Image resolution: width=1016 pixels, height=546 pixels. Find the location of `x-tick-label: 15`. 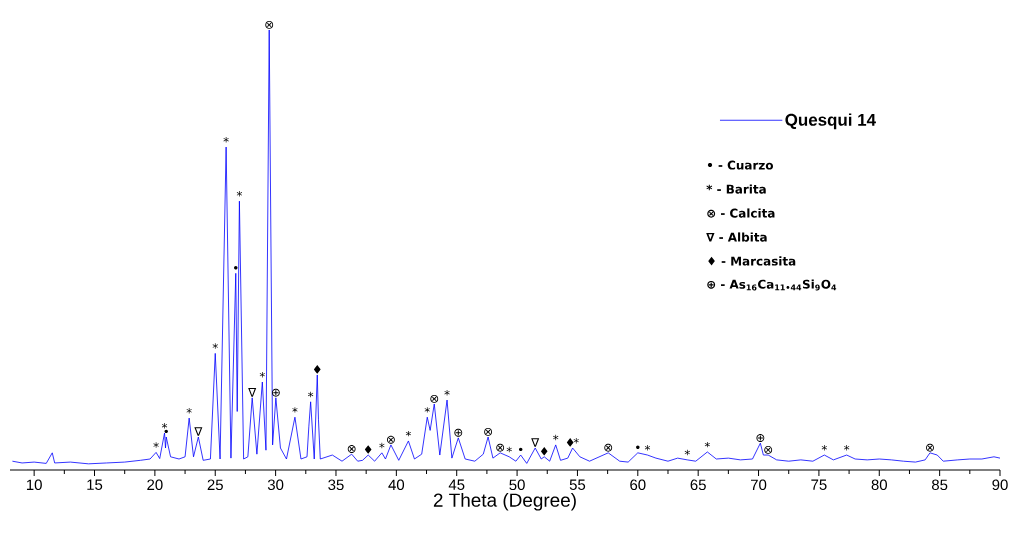

x-tick-label: 15 is located at coordinates (95, 484).